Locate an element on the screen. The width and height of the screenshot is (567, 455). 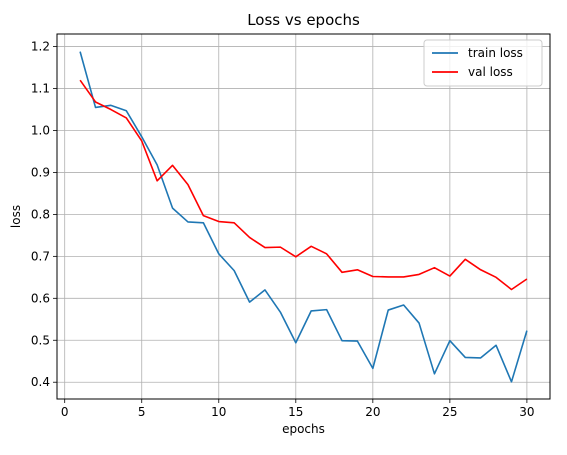
x-tick-label: 30 is located at coordinates (526, 412).